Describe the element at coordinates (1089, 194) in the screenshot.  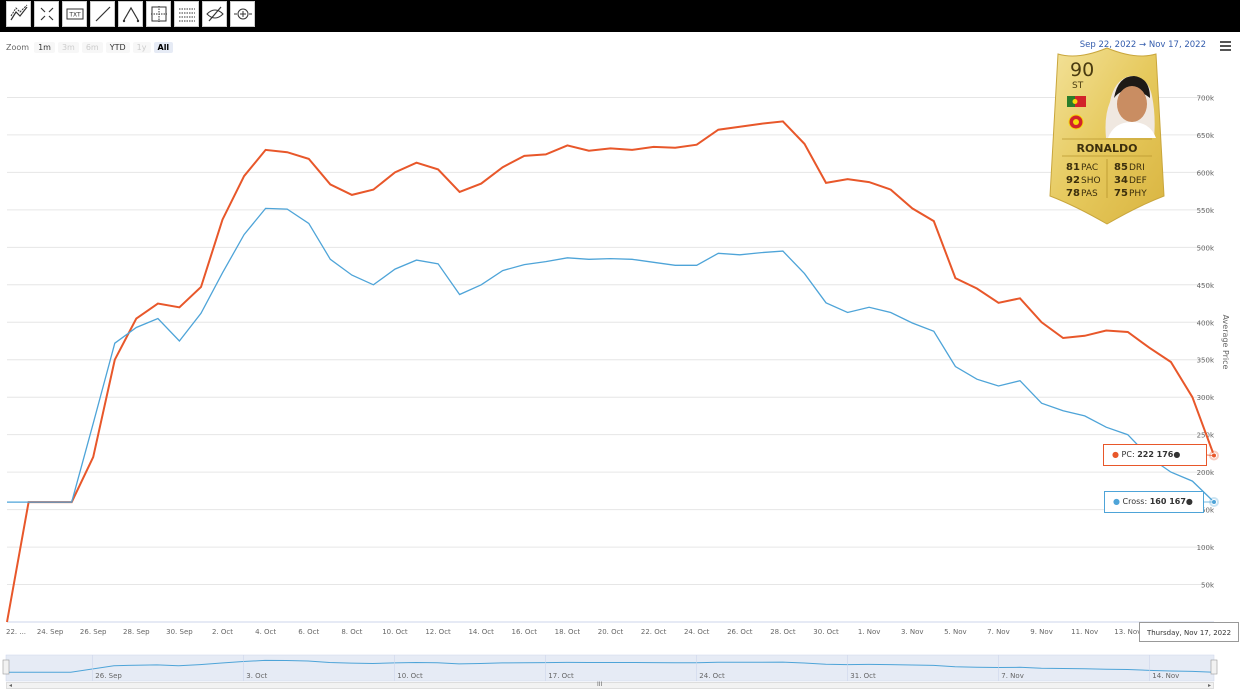
I see `stat-pas-label: PAS` at that location.